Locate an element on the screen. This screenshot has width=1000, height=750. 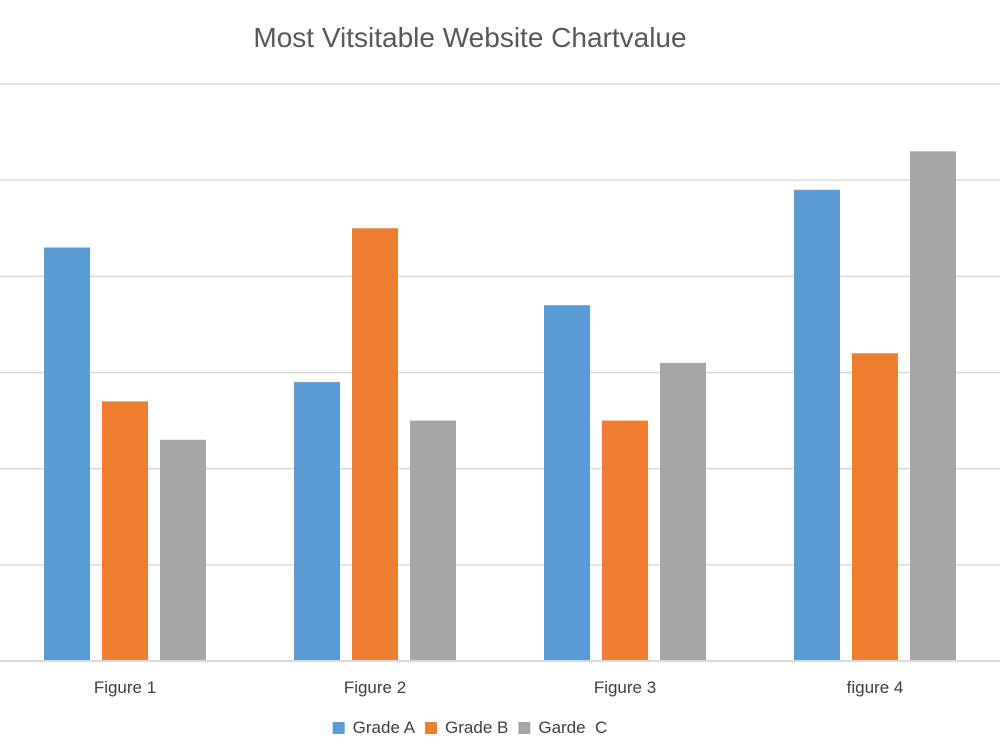
category-label: Figure 2 is located at coordinates (375, 687).